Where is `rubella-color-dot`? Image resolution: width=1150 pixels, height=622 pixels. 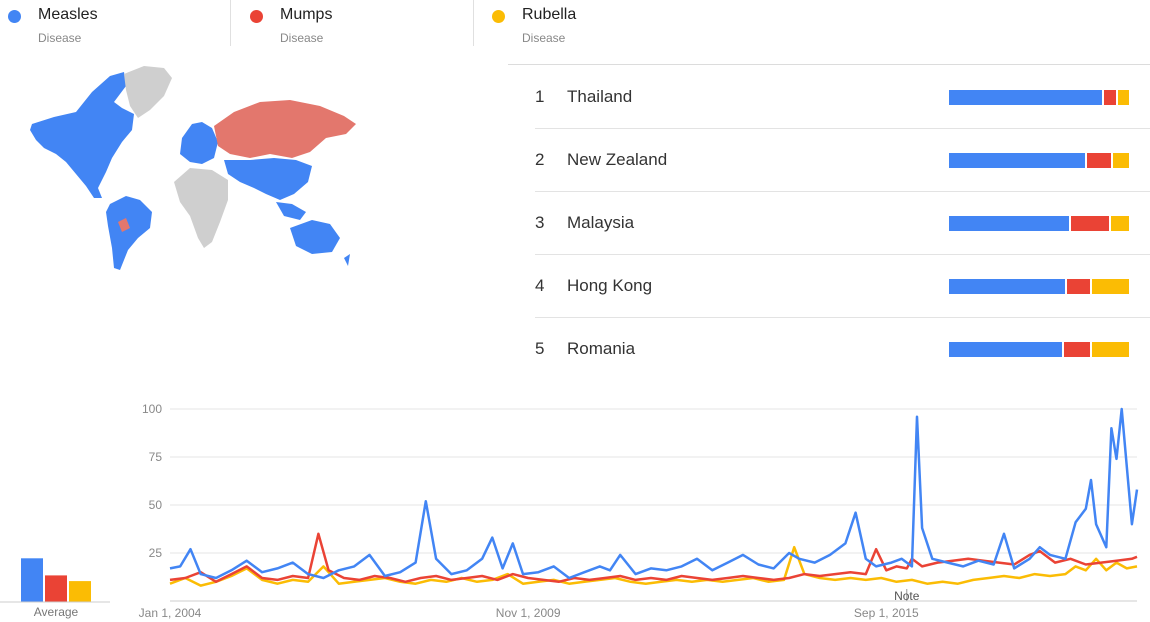
rubella-color-dot is located at coordinates (498, 16).